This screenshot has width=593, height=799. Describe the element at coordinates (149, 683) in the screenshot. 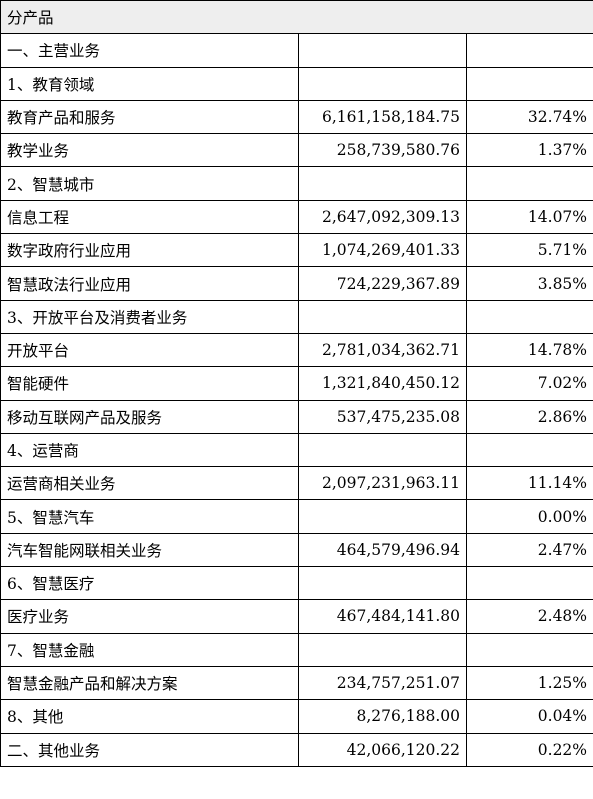

I see `item-name-cell: 智慧金融产品和解决方案` at that location.